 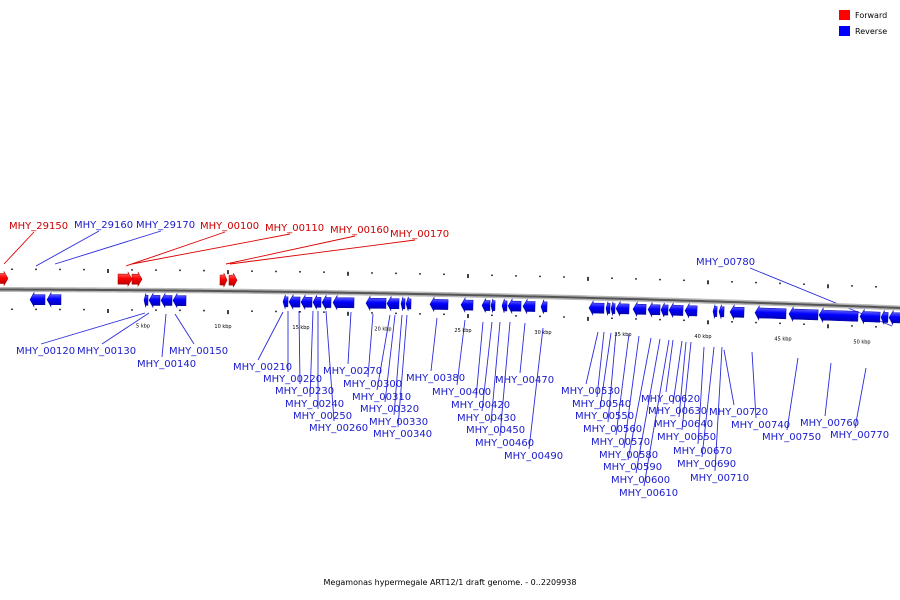 What do you see at coordinates (706, 464) in the screenshot?
I see `gene-label: MHY_00690` at bounding box center [706, 464].